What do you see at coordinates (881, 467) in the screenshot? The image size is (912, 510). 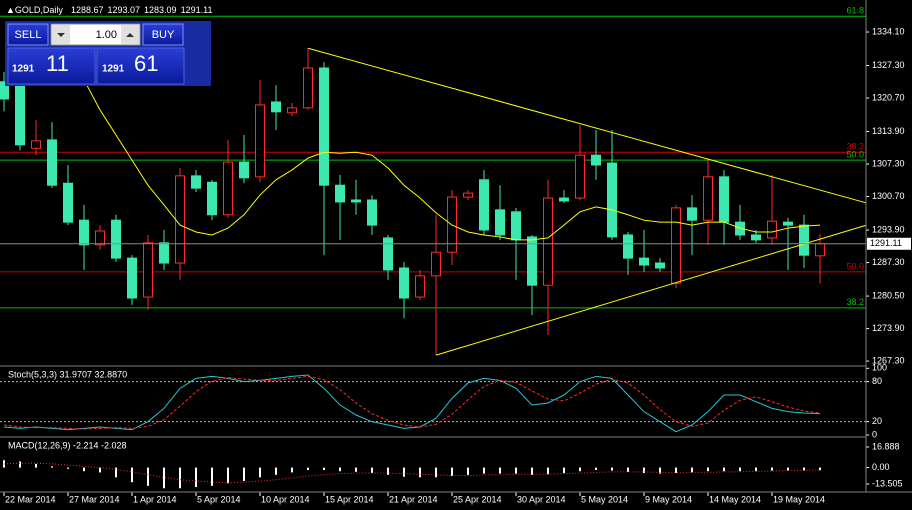 I see `y-tick-label: 0.00` at bounding box center [881, 467].